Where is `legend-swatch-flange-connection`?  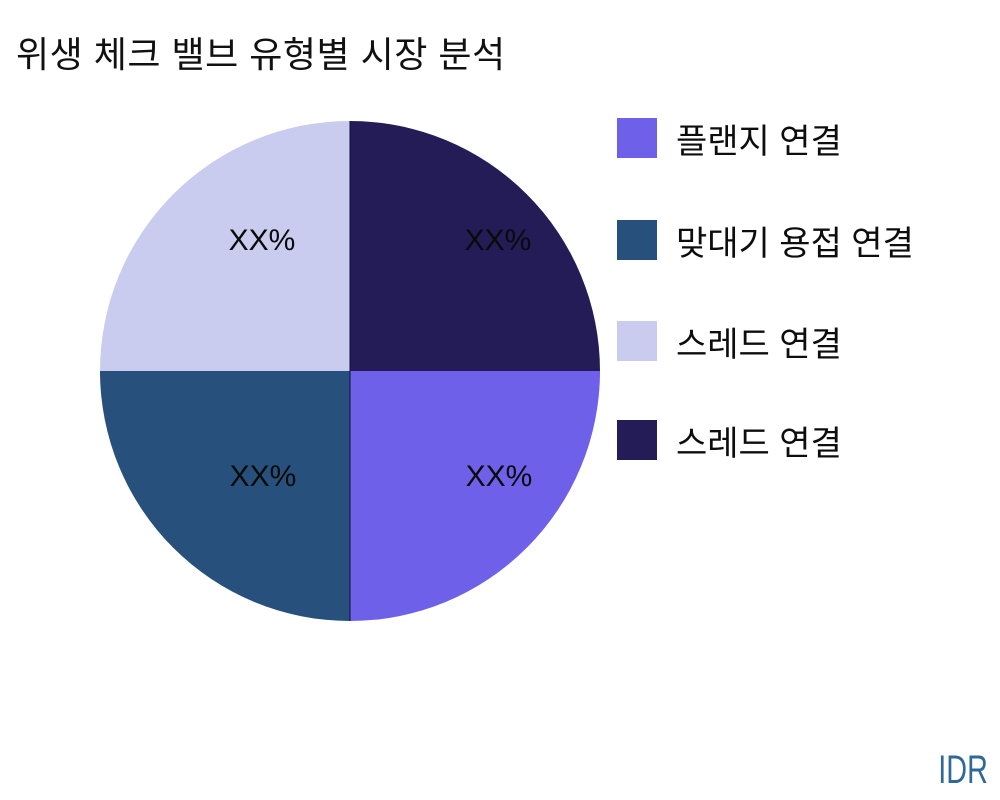 legend-swatch-flange-connection is located at coordinates (637, 138).